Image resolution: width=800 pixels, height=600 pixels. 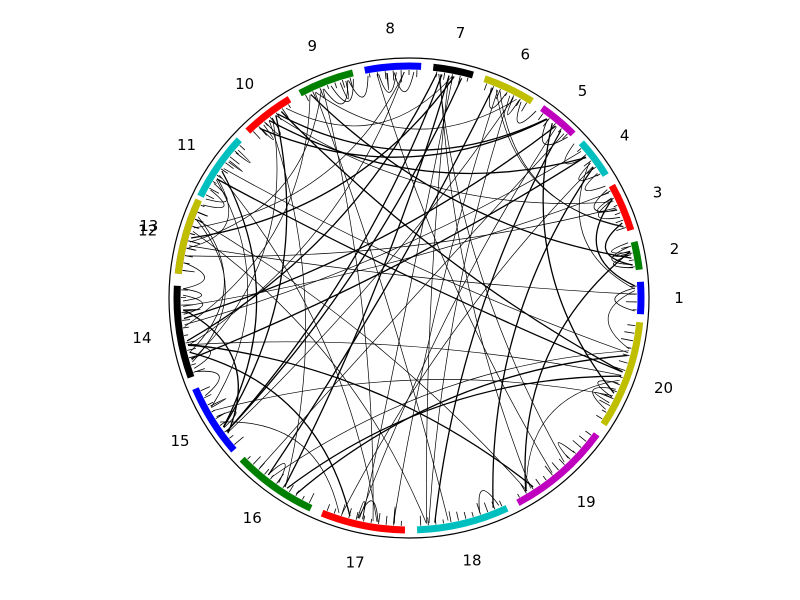 I want to click on segment-label-16: 16, so click(x=252, y=518).